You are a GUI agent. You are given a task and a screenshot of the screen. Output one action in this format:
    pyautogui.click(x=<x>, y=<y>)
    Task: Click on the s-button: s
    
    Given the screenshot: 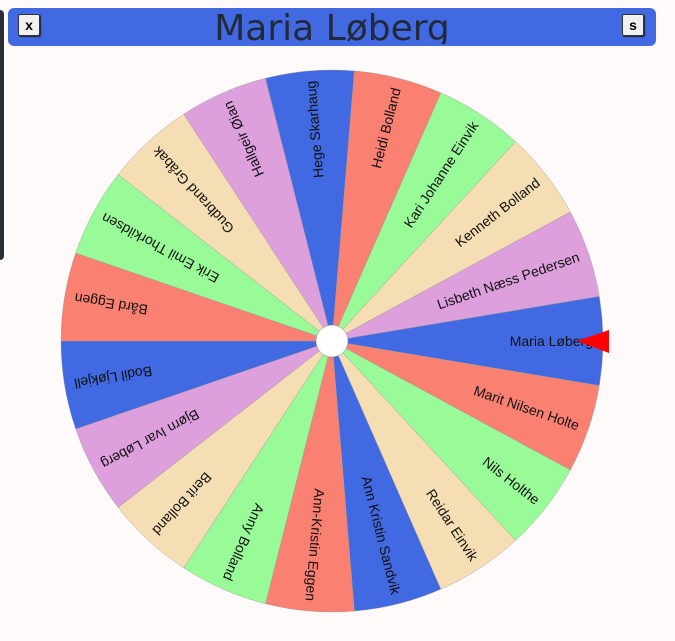 What is the action you would take?
    pyautogui.click(x=633, y=25)
    